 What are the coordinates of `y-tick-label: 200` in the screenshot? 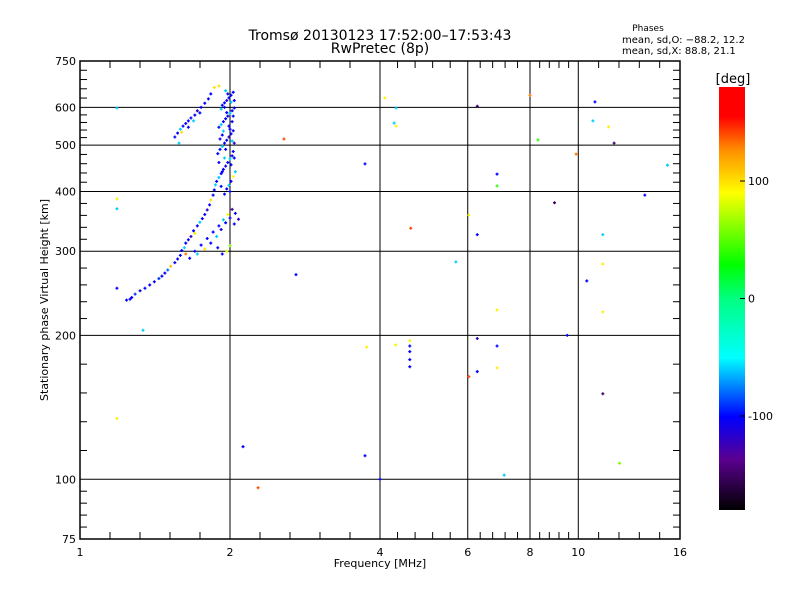 It's located at (65, 335).